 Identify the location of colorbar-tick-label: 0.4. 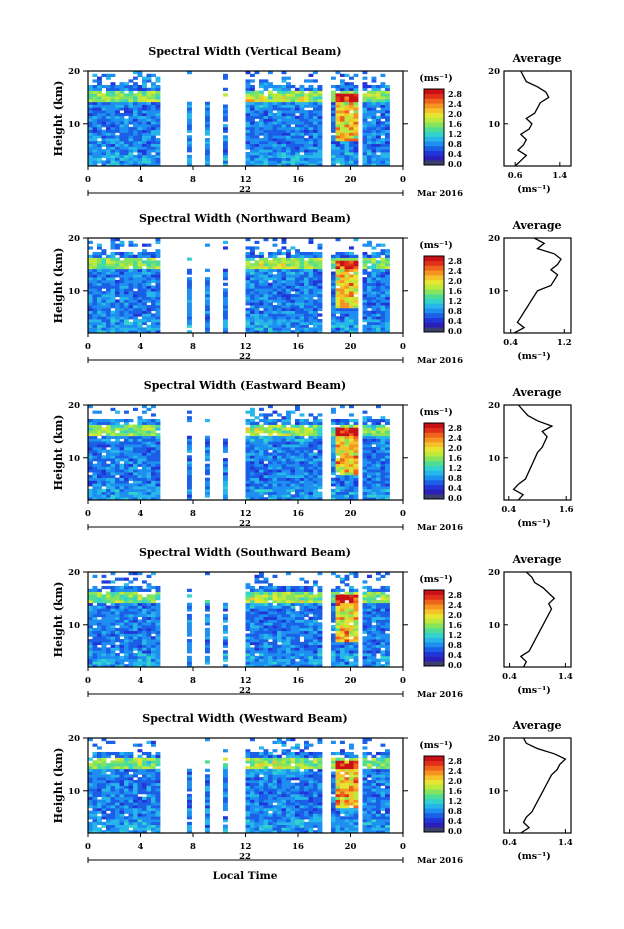
(455, 488).